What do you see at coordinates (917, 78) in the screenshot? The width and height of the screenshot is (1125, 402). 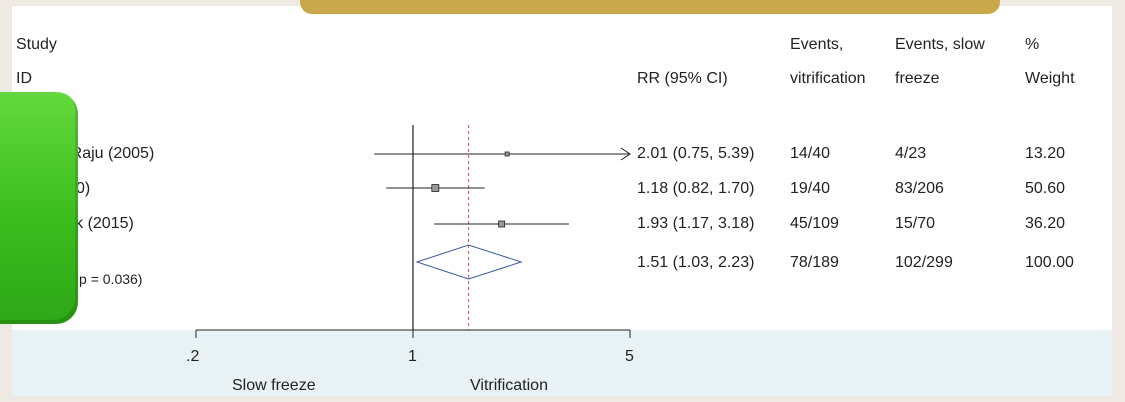 I see `header-events-slow-2: freeze` at bounding box center [917, 78].